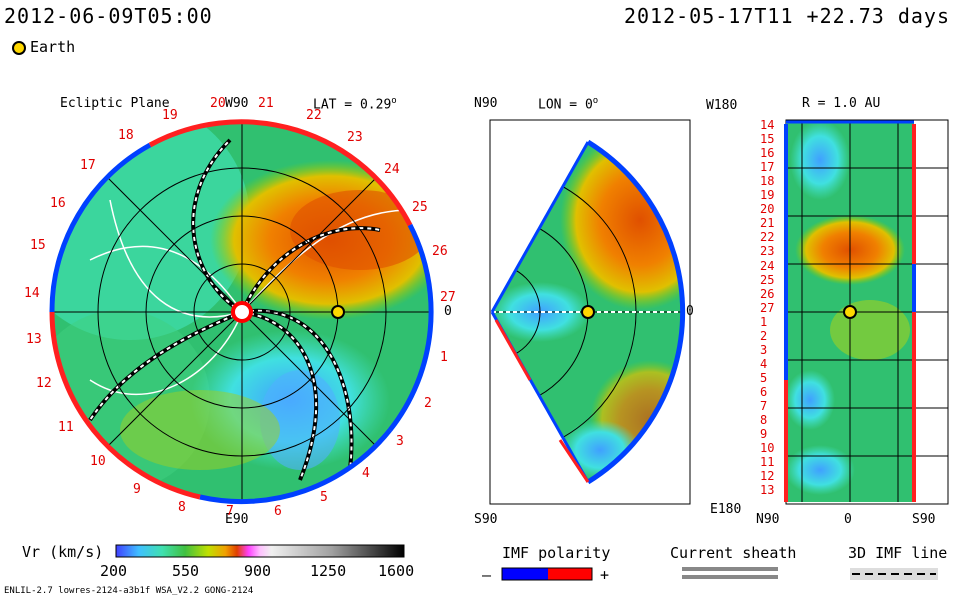  I want to click on earth-legend: Earth, so click(43, 47).